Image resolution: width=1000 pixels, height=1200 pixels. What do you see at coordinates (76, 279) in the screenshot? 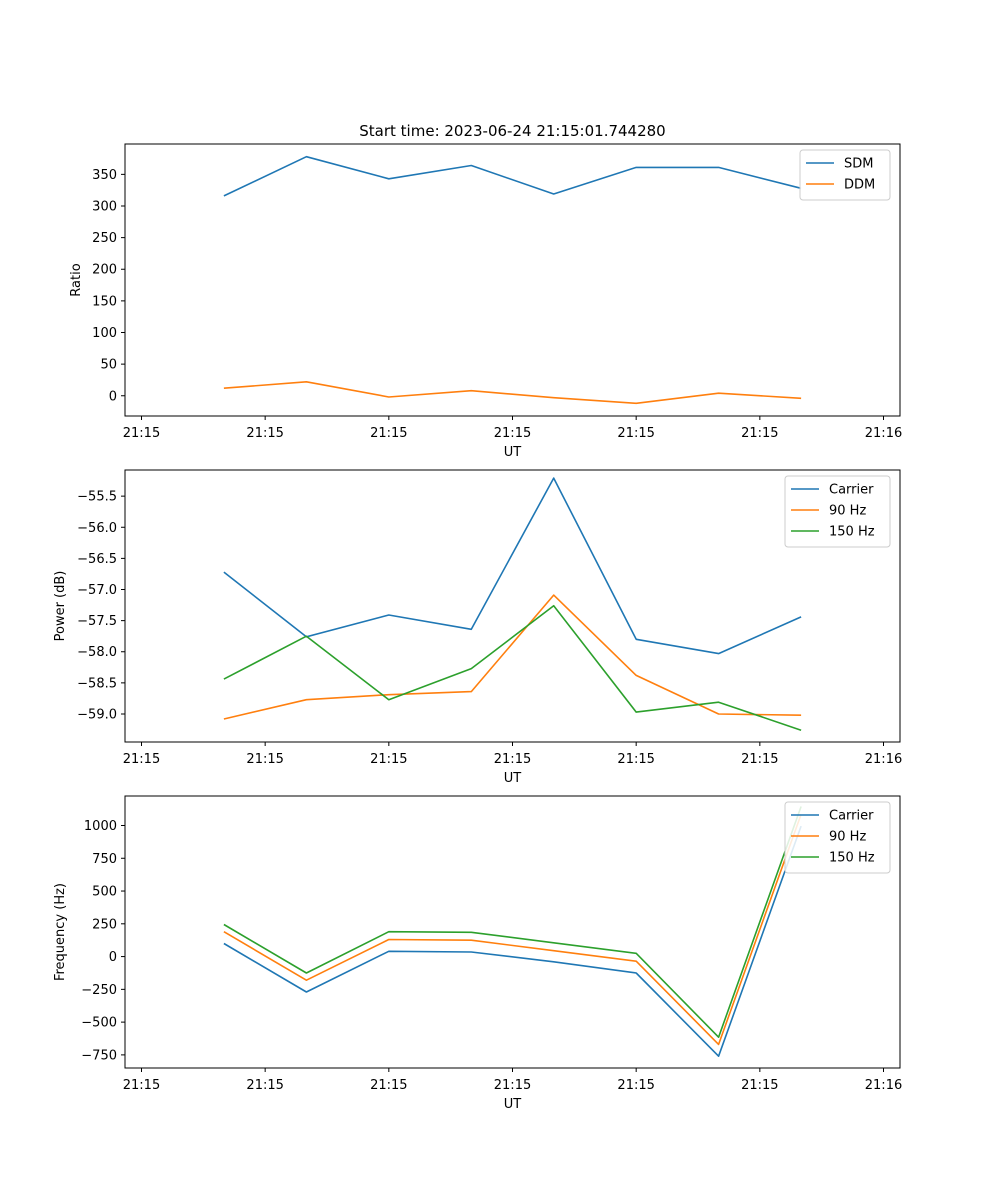
I see `y-axis-label: Ratio` at bounding box center [76, 279].